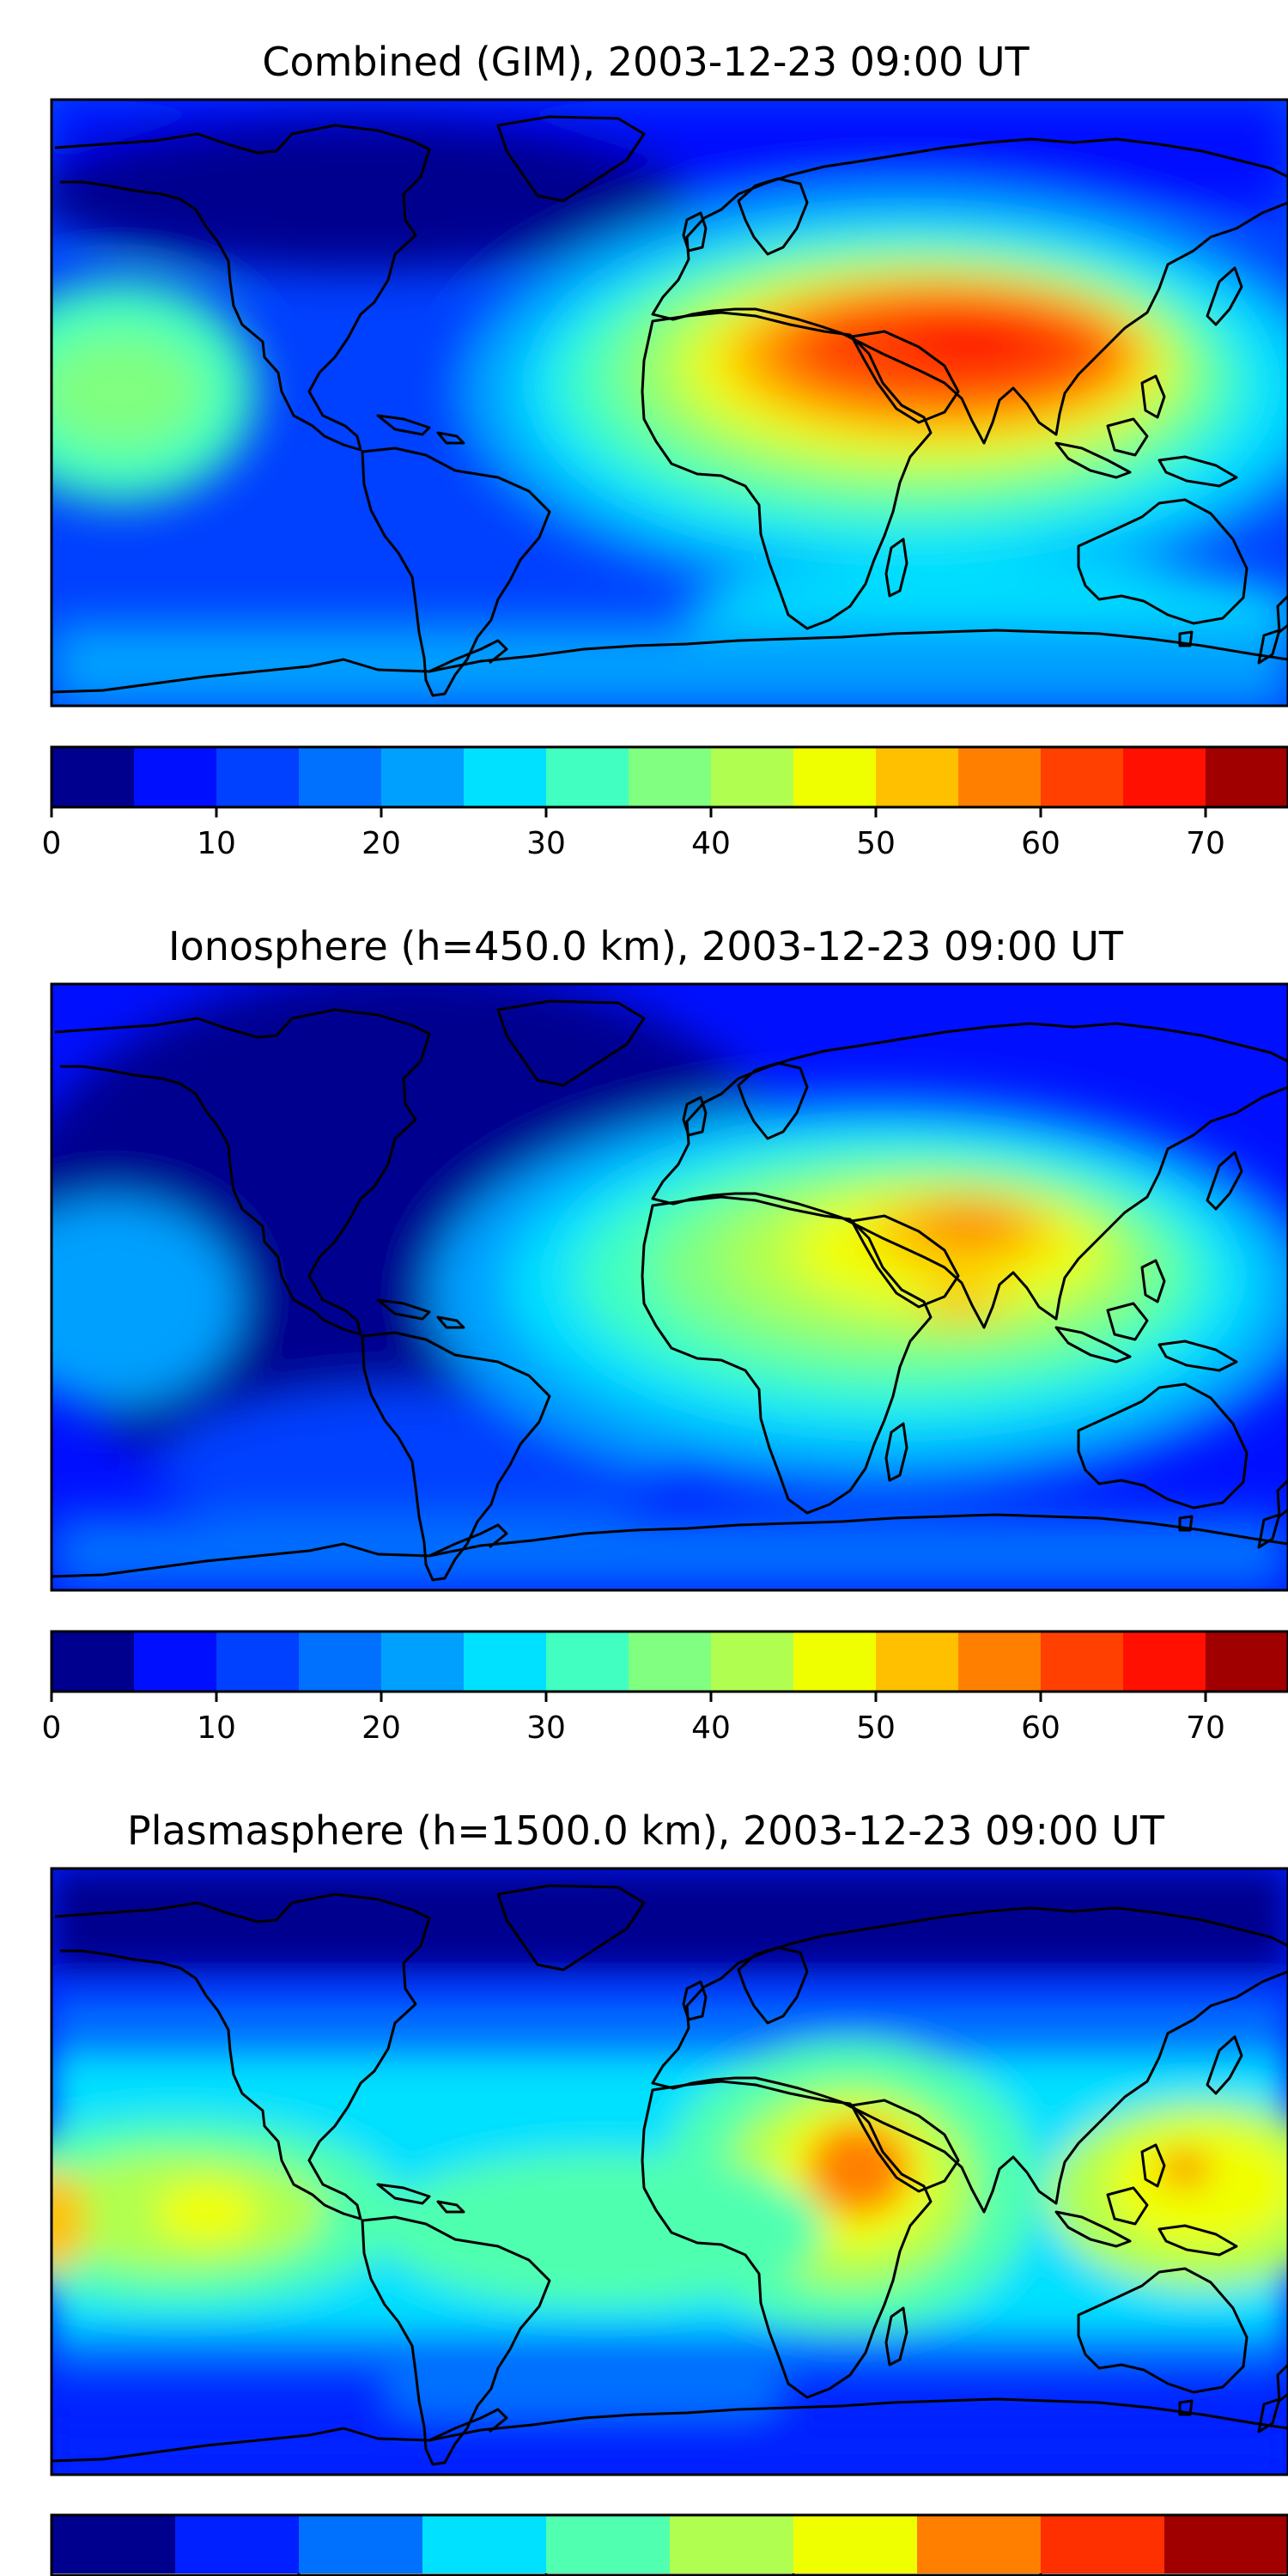  I want to click on panel-2-colorbar: 0 10 20 30 40 50 60 70, so click(665, 1688).